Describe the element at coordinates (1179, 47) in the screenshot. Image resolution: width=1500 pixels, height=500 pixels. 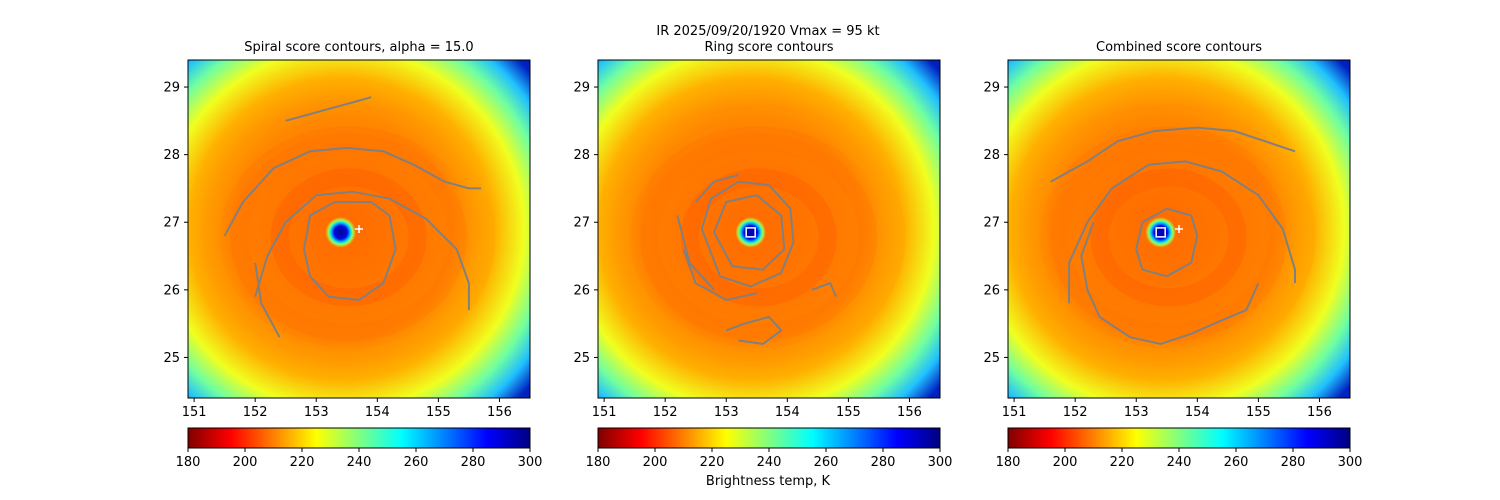
I see `panel-title: Combined score contours` at that location.